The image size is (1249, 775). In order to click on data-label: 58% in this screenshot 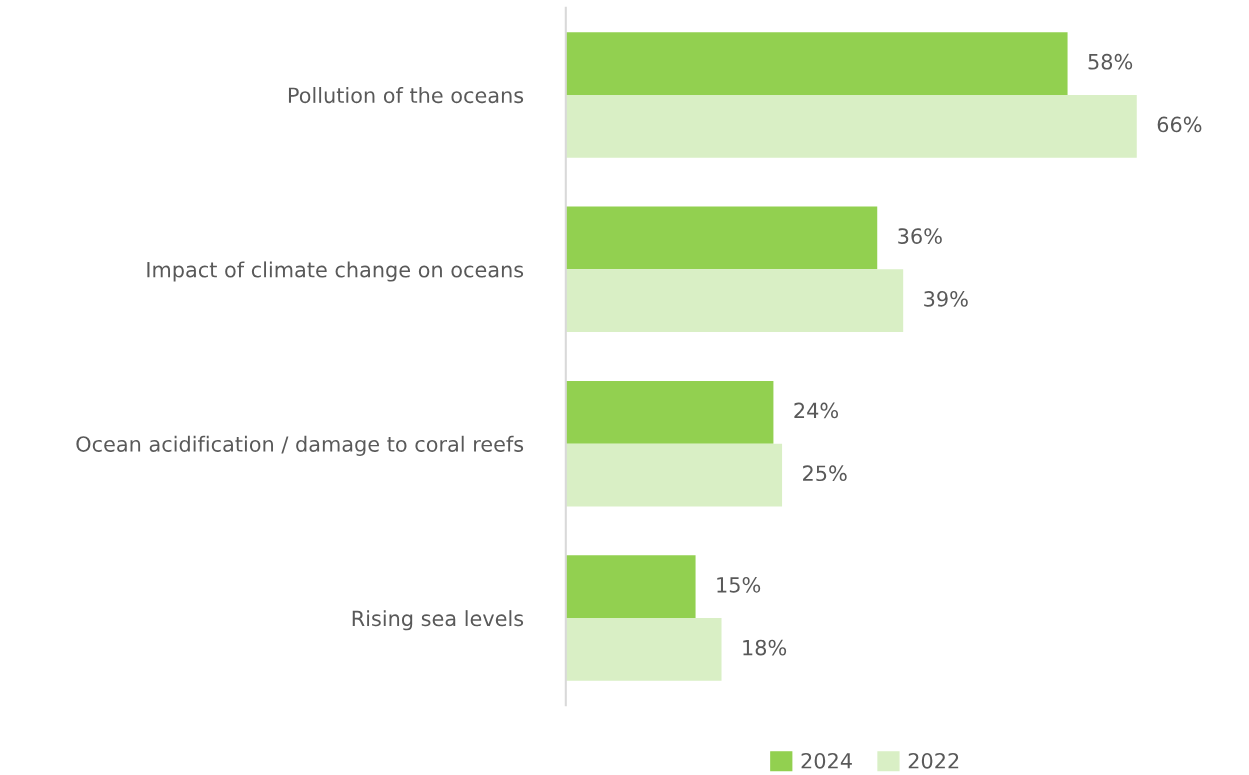, I will do `click(1110, 61)`.